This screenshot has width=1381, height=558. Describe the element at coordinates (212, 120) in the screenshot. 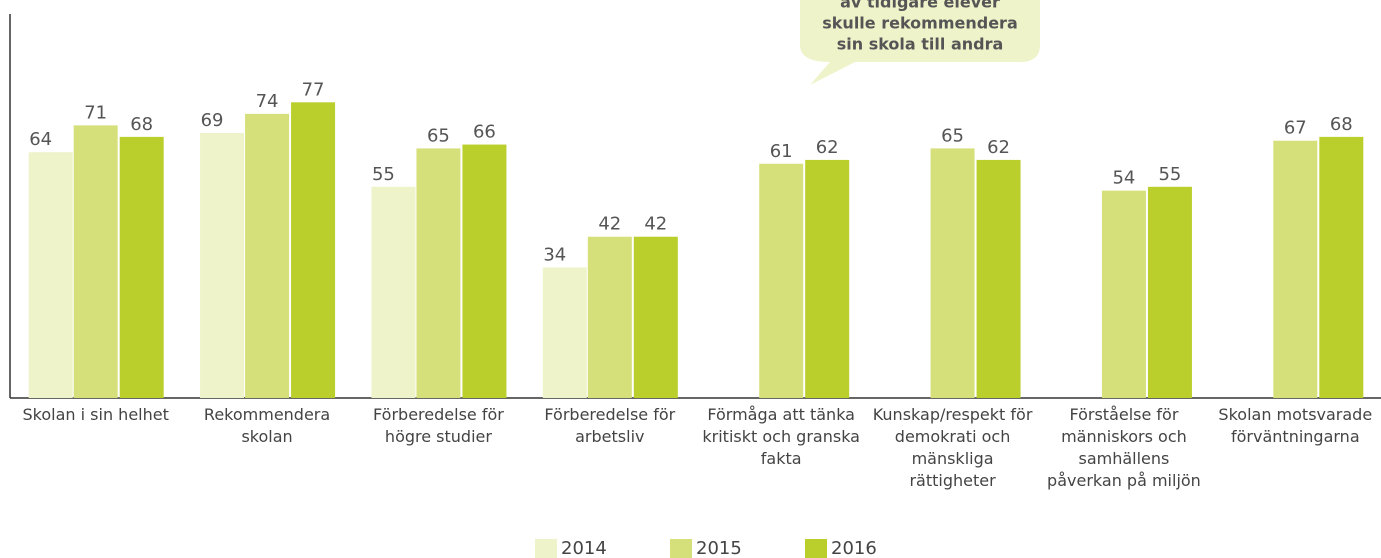

I see `value-label: 69` at that location.